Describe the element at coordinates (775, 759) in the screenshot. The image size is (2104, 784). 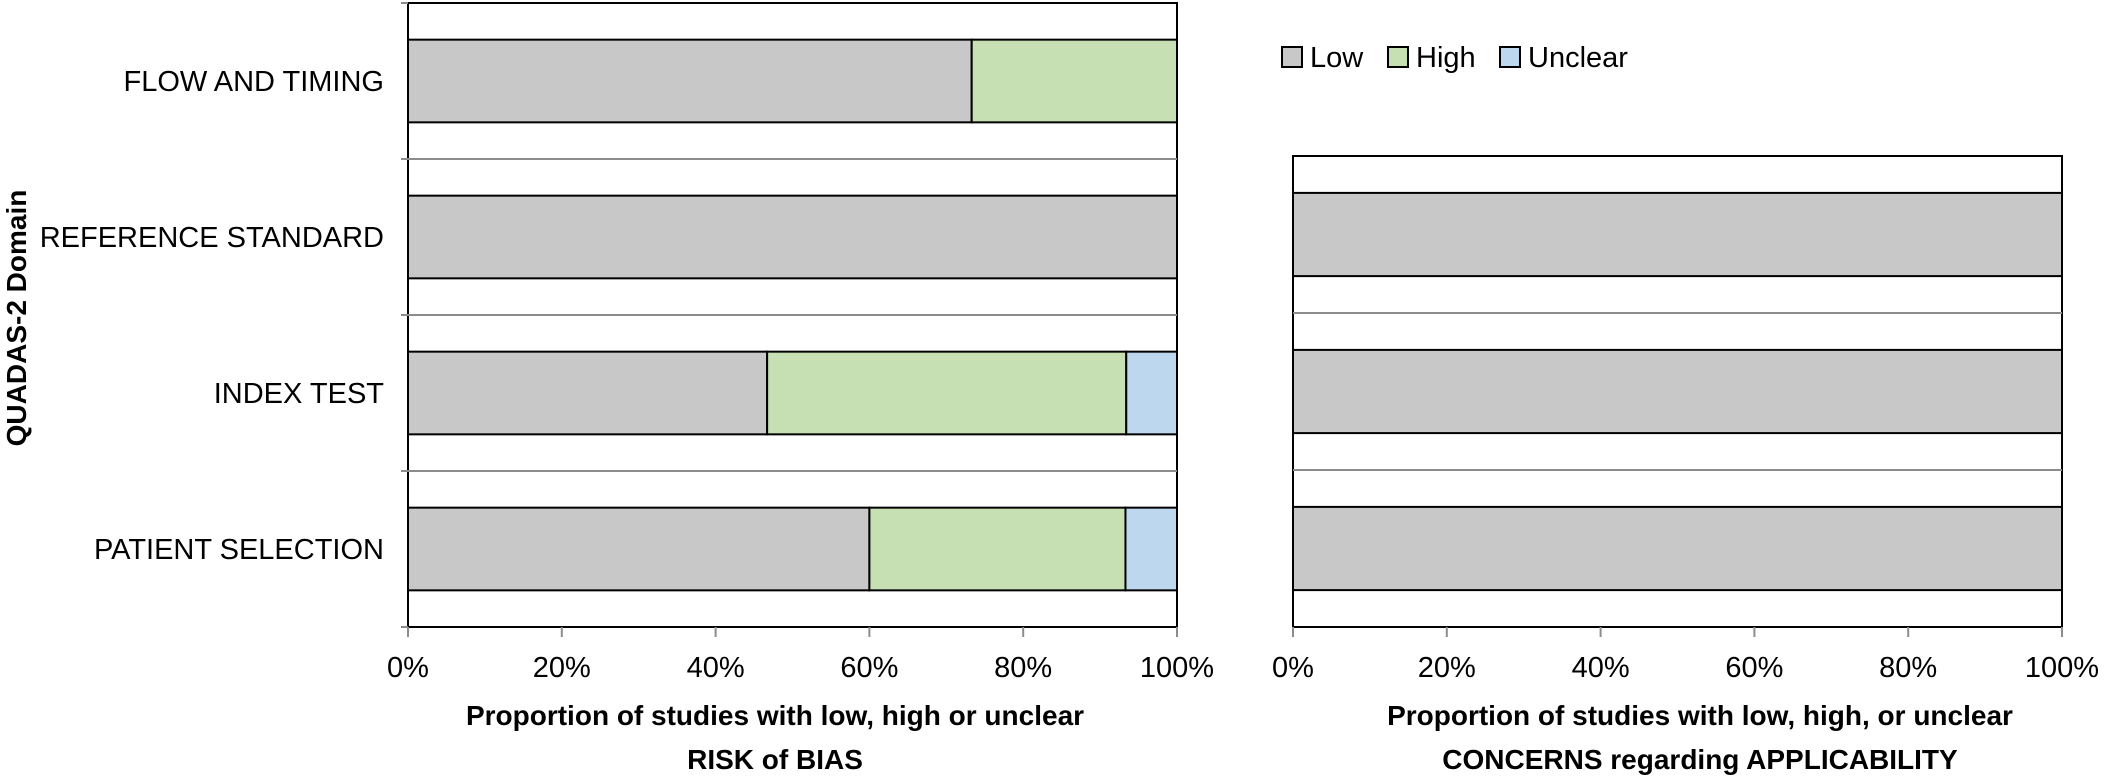
I see `left-x-axis-title-line2: RISK of BIAS` at that location.